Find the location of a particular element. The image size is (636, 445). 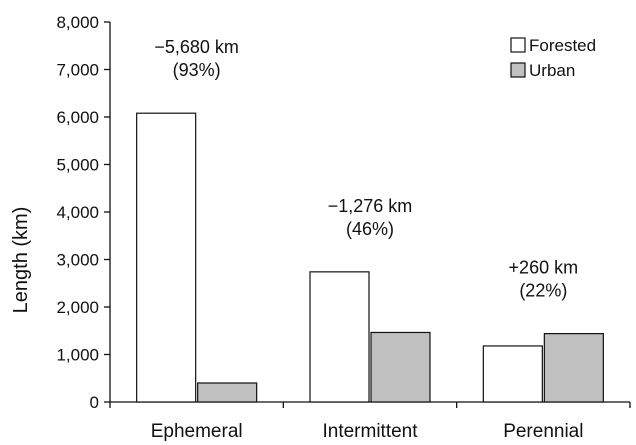

y-tick-label: 0 is located at coordinates (94, 402).